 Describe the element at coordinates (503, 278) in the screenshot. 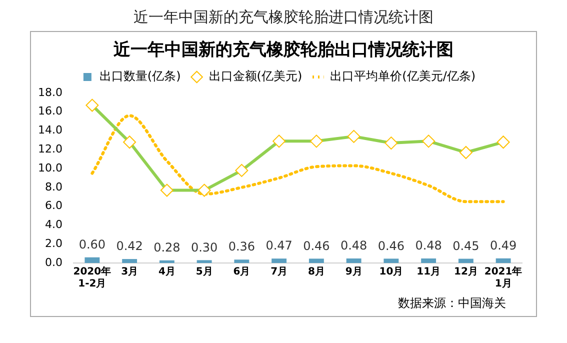

I see `x-tick-label: 2021年 1月` at that location.